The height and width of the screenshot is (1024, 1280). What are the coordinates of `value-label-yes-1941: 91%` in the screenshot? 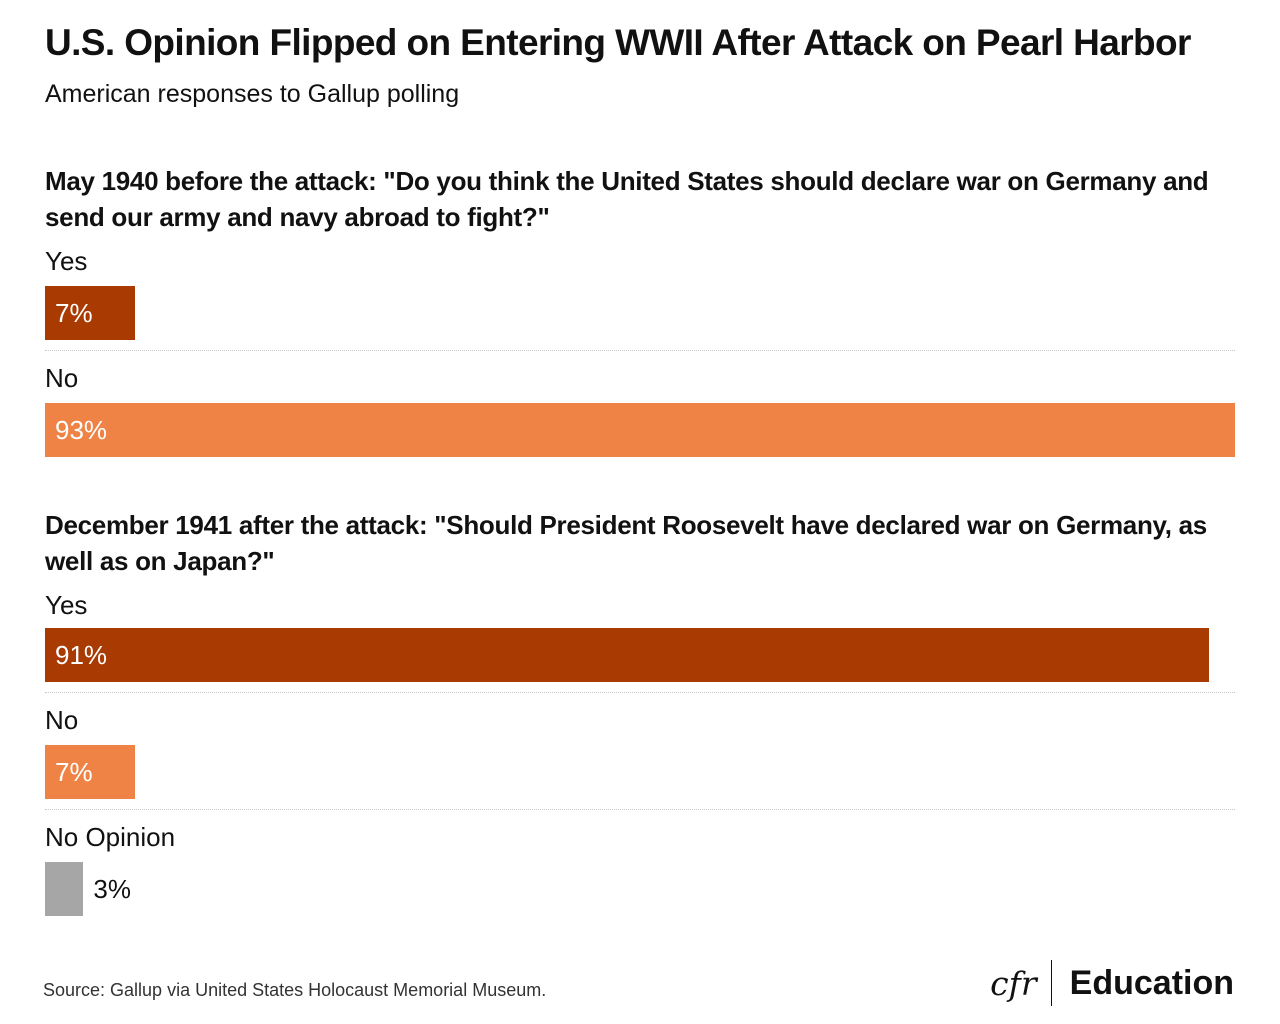 It's located at (81, 655).